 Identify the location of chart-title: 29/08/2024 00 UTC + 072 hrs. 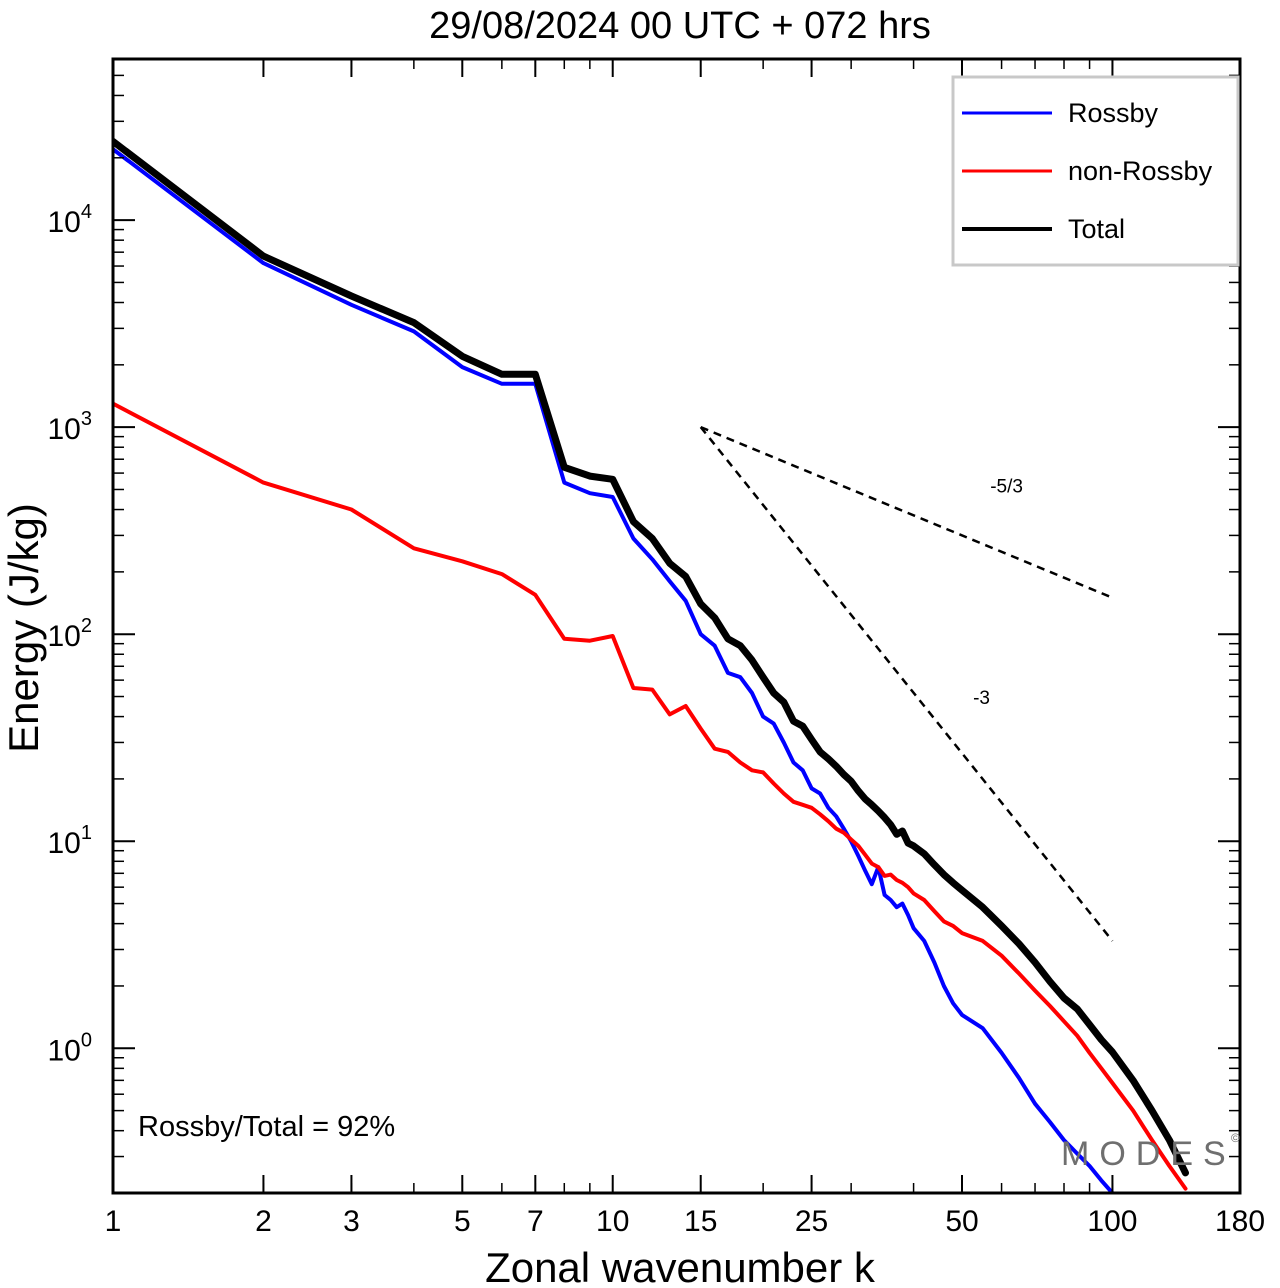
(680, 26).